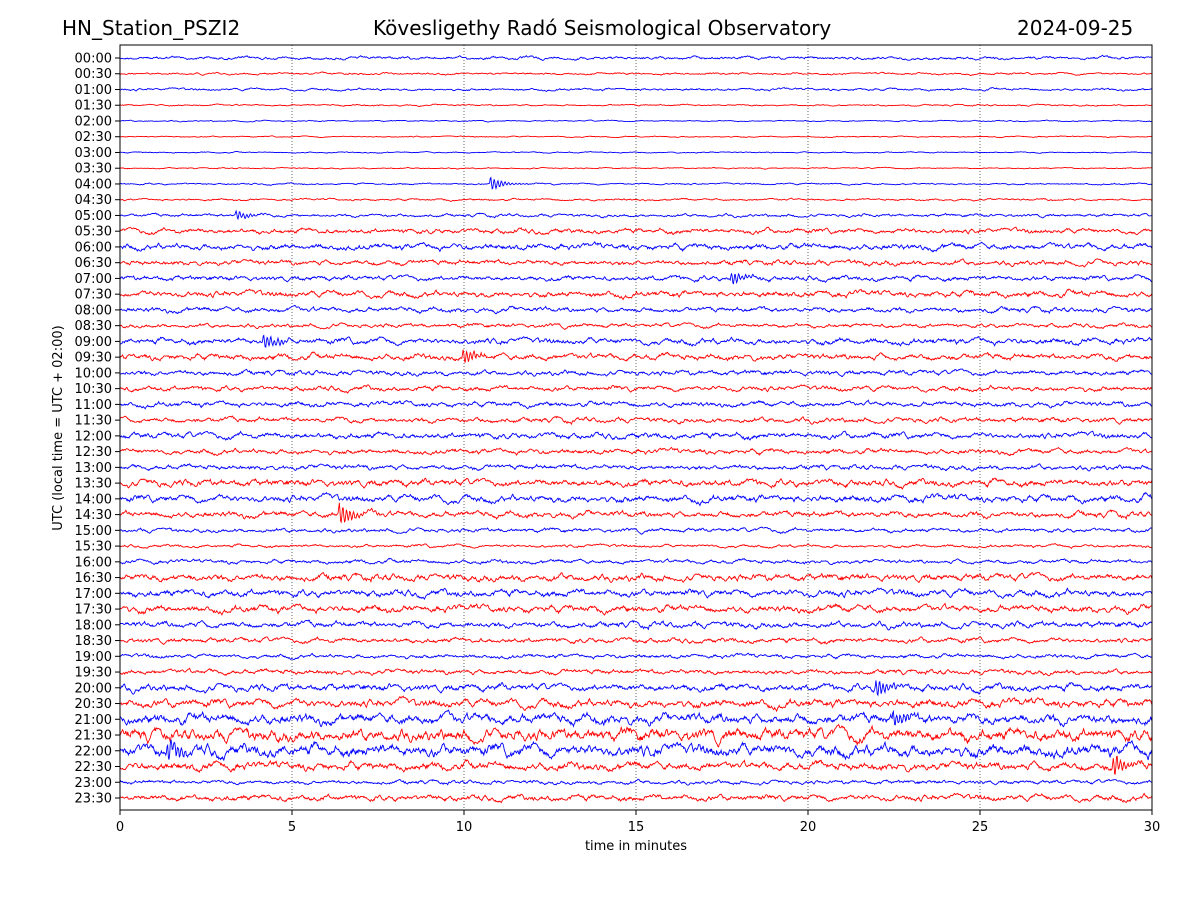 This screenshot has width=1200, height=900. I want to click on y-tick-label: 23:30, so click(93, 799).